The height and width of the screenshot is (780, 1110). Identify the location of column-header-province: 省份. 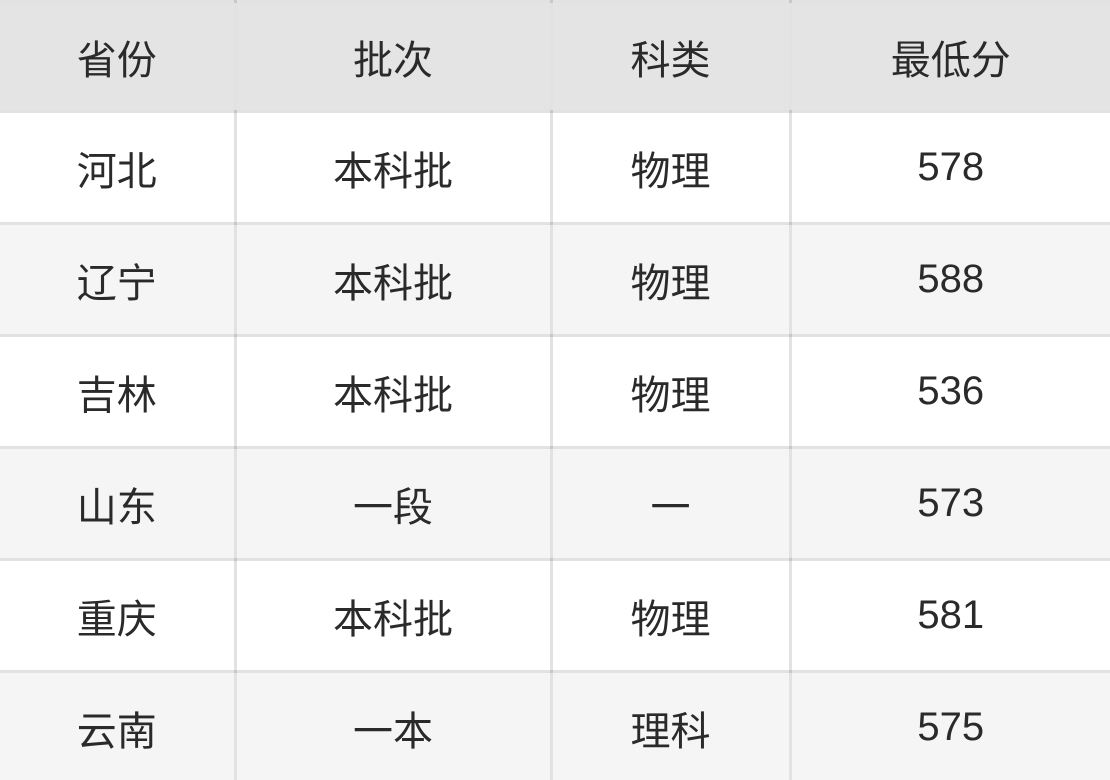
(118, 56).